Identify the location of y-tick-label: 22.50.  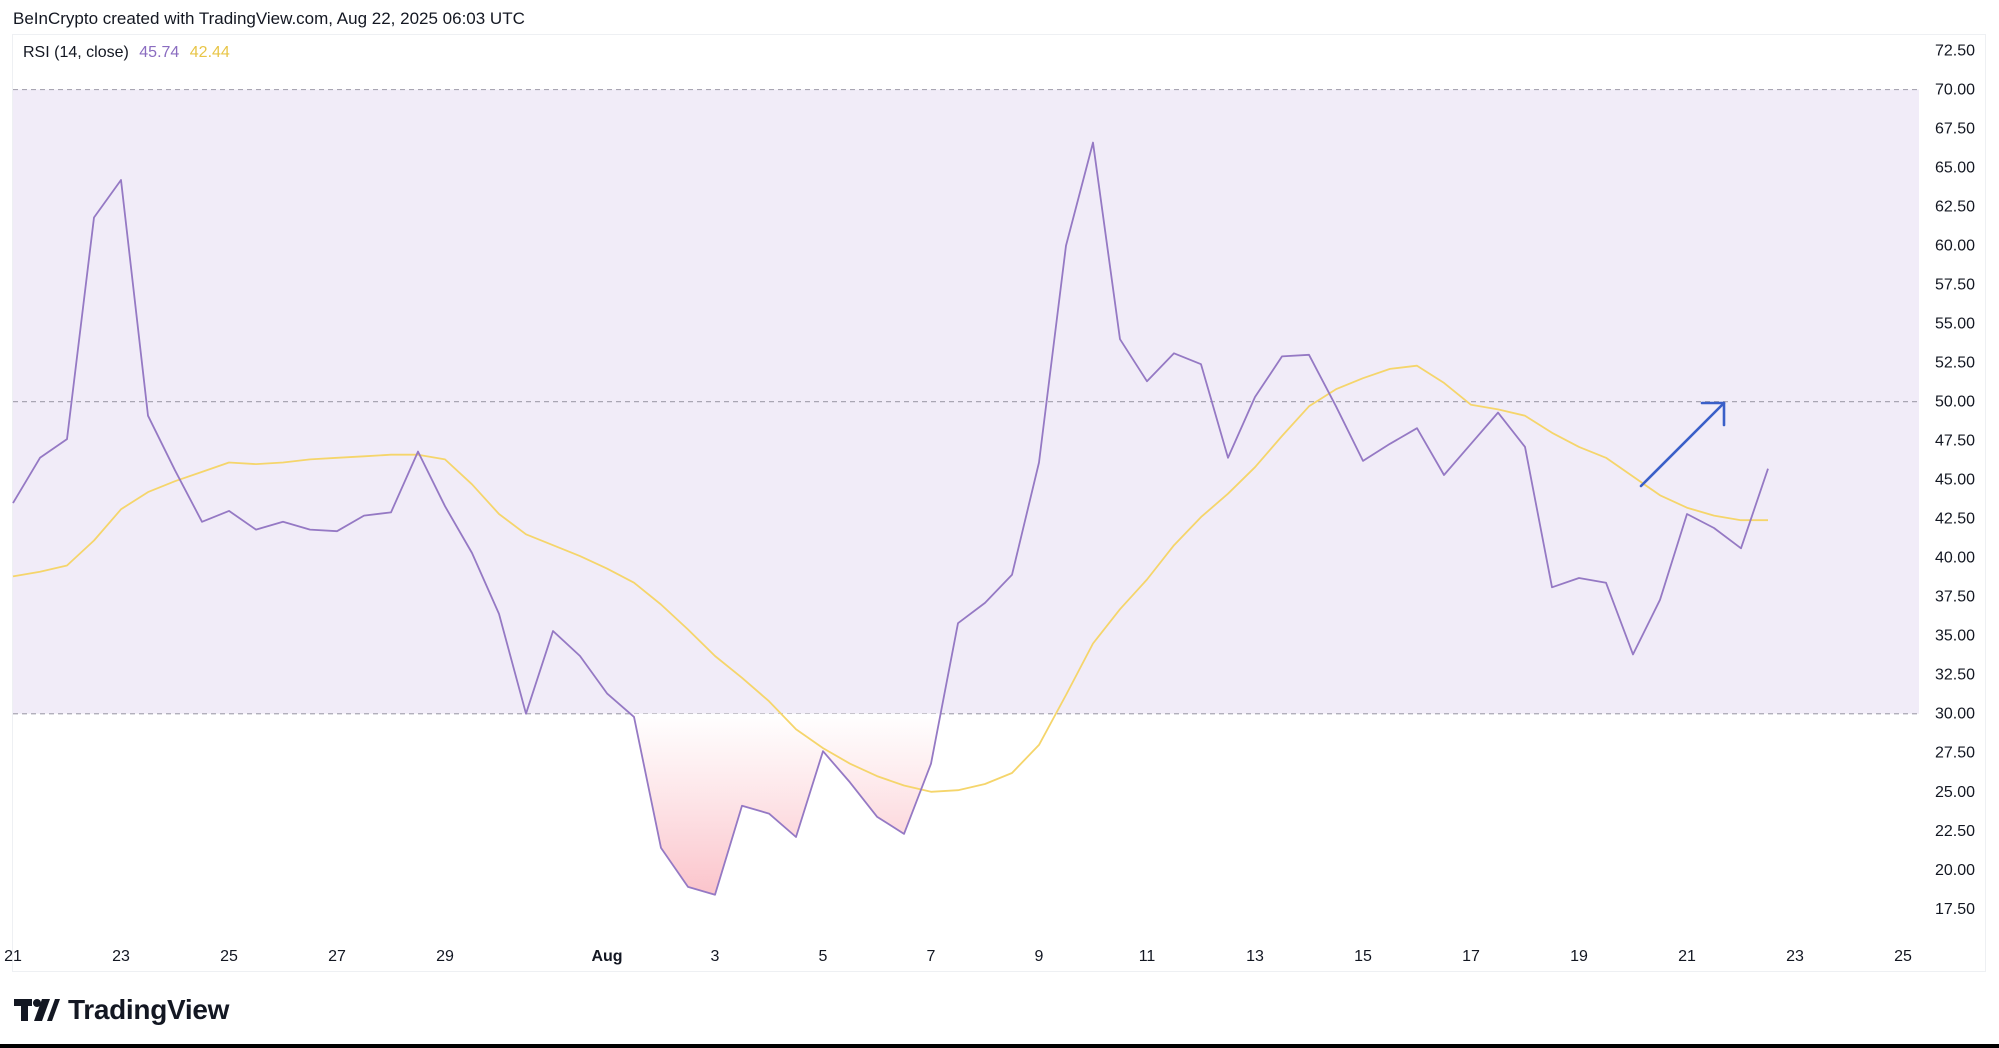
(1955, 831).